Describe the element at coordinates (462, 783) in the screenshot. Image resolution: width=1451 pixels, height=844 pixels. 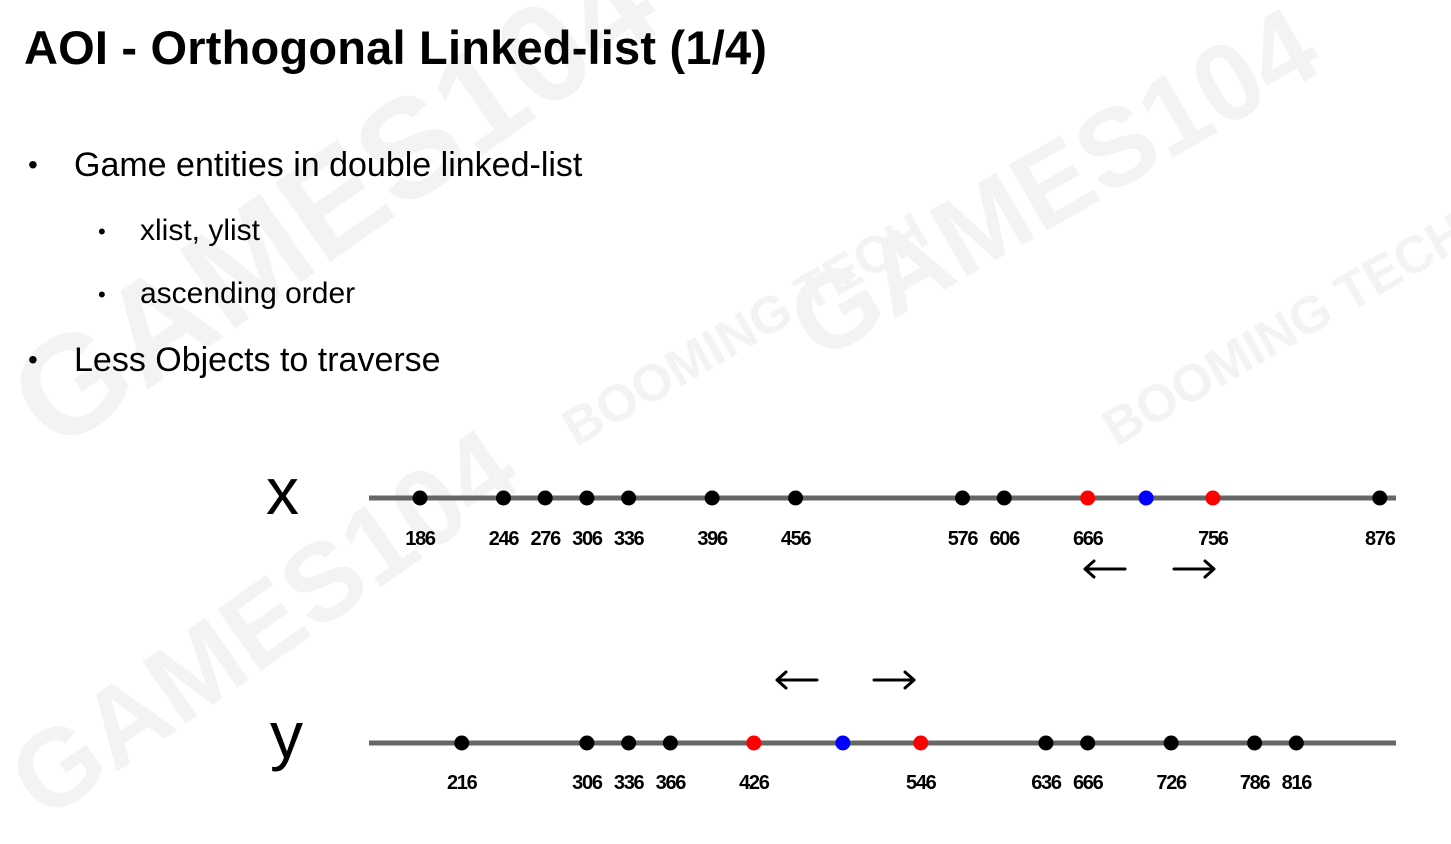
I see `y-node-label-216: 216` at that location.